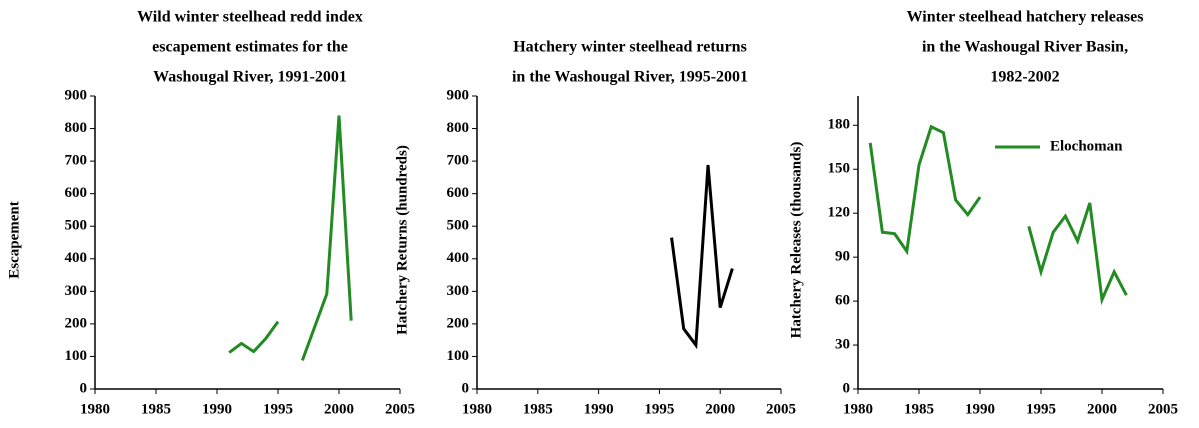 The height and width of the screenshot is (428, 1199). What do you see at coordinates (842, 301) in the screenshot?
I see `y-tick-label: 60` at bounding box center [842, 301].